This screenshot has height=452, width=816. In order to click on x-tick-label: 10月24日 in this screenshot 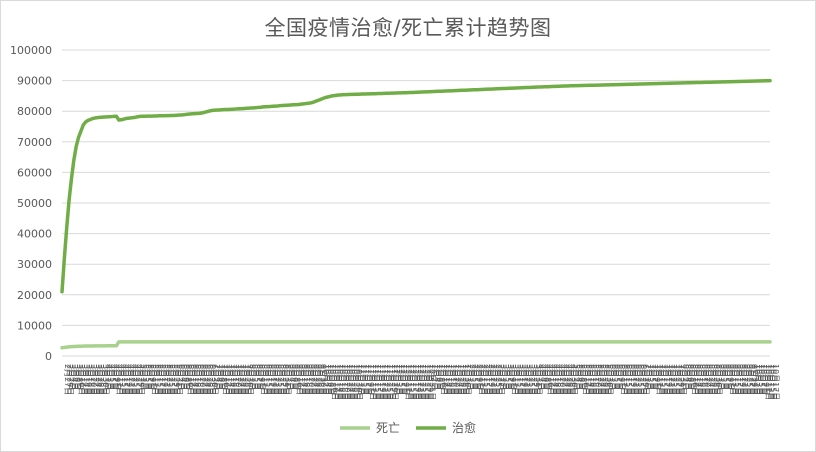, I will do `click(351, 382)`.